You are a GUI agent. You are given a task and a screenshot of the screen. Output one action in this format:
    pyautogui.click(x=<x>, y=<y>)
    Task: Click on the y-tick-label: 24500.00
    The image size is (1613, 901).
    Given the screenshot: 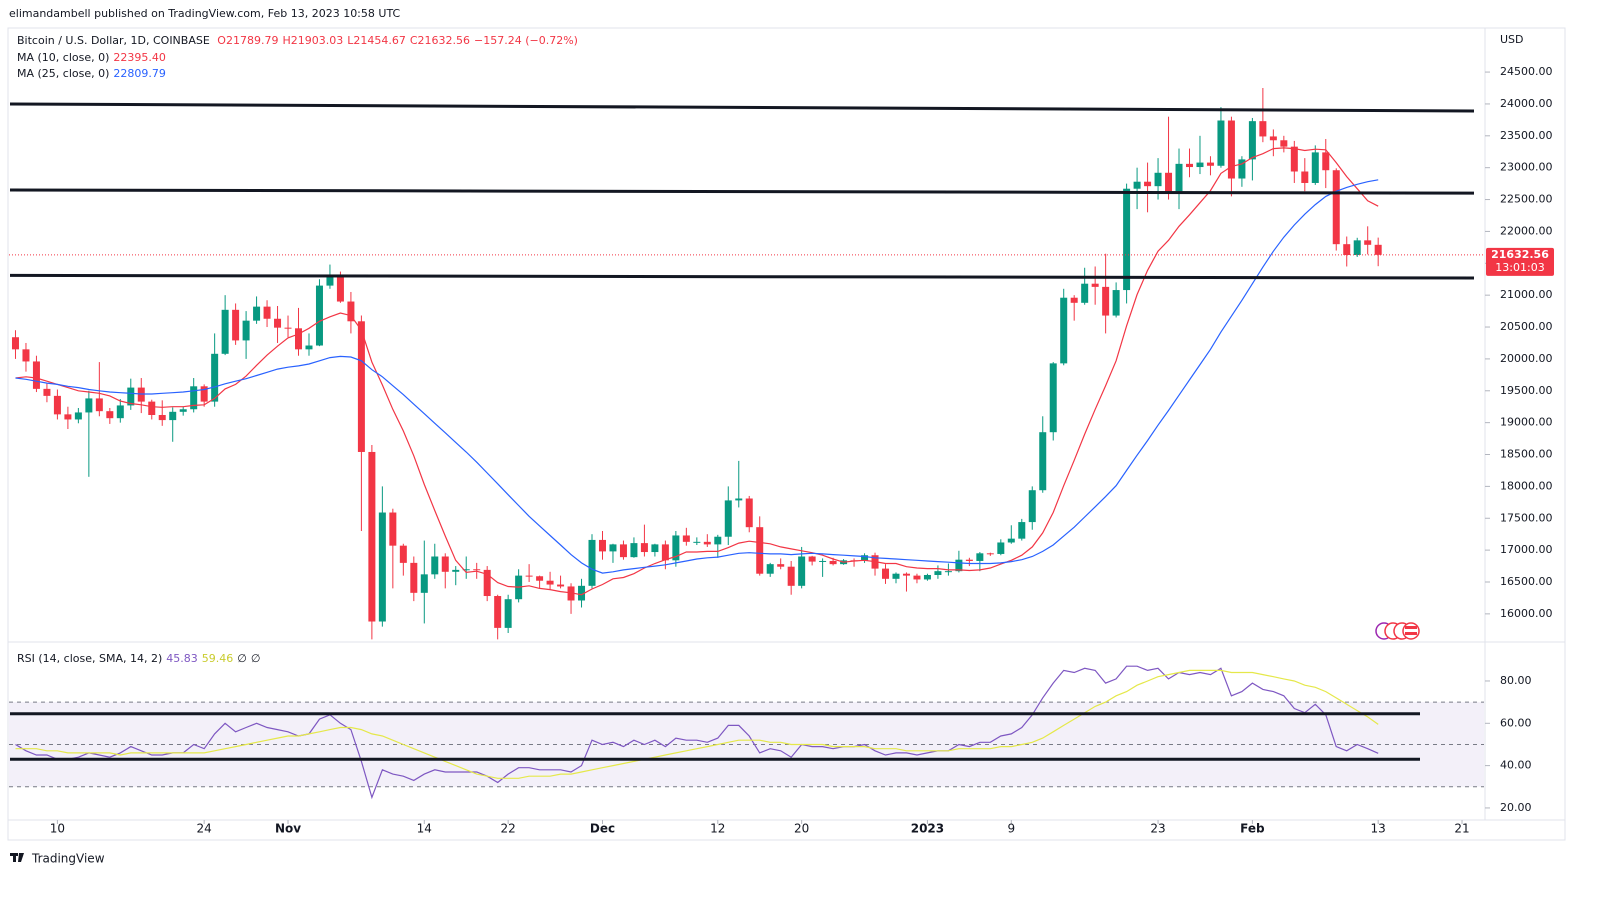 What is the action you would take?
    pyautogui.click(x=1526, y=71)
    